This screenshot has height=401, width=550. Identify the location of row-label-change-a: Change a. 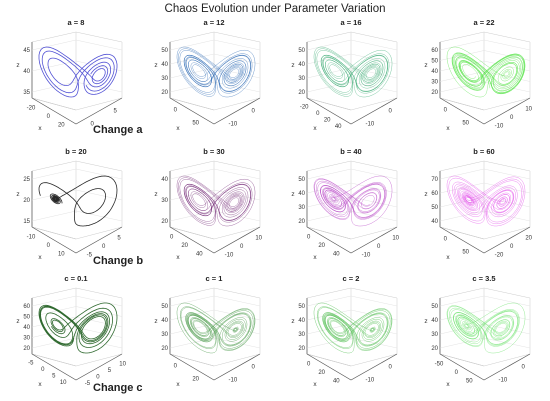
(118, 130).